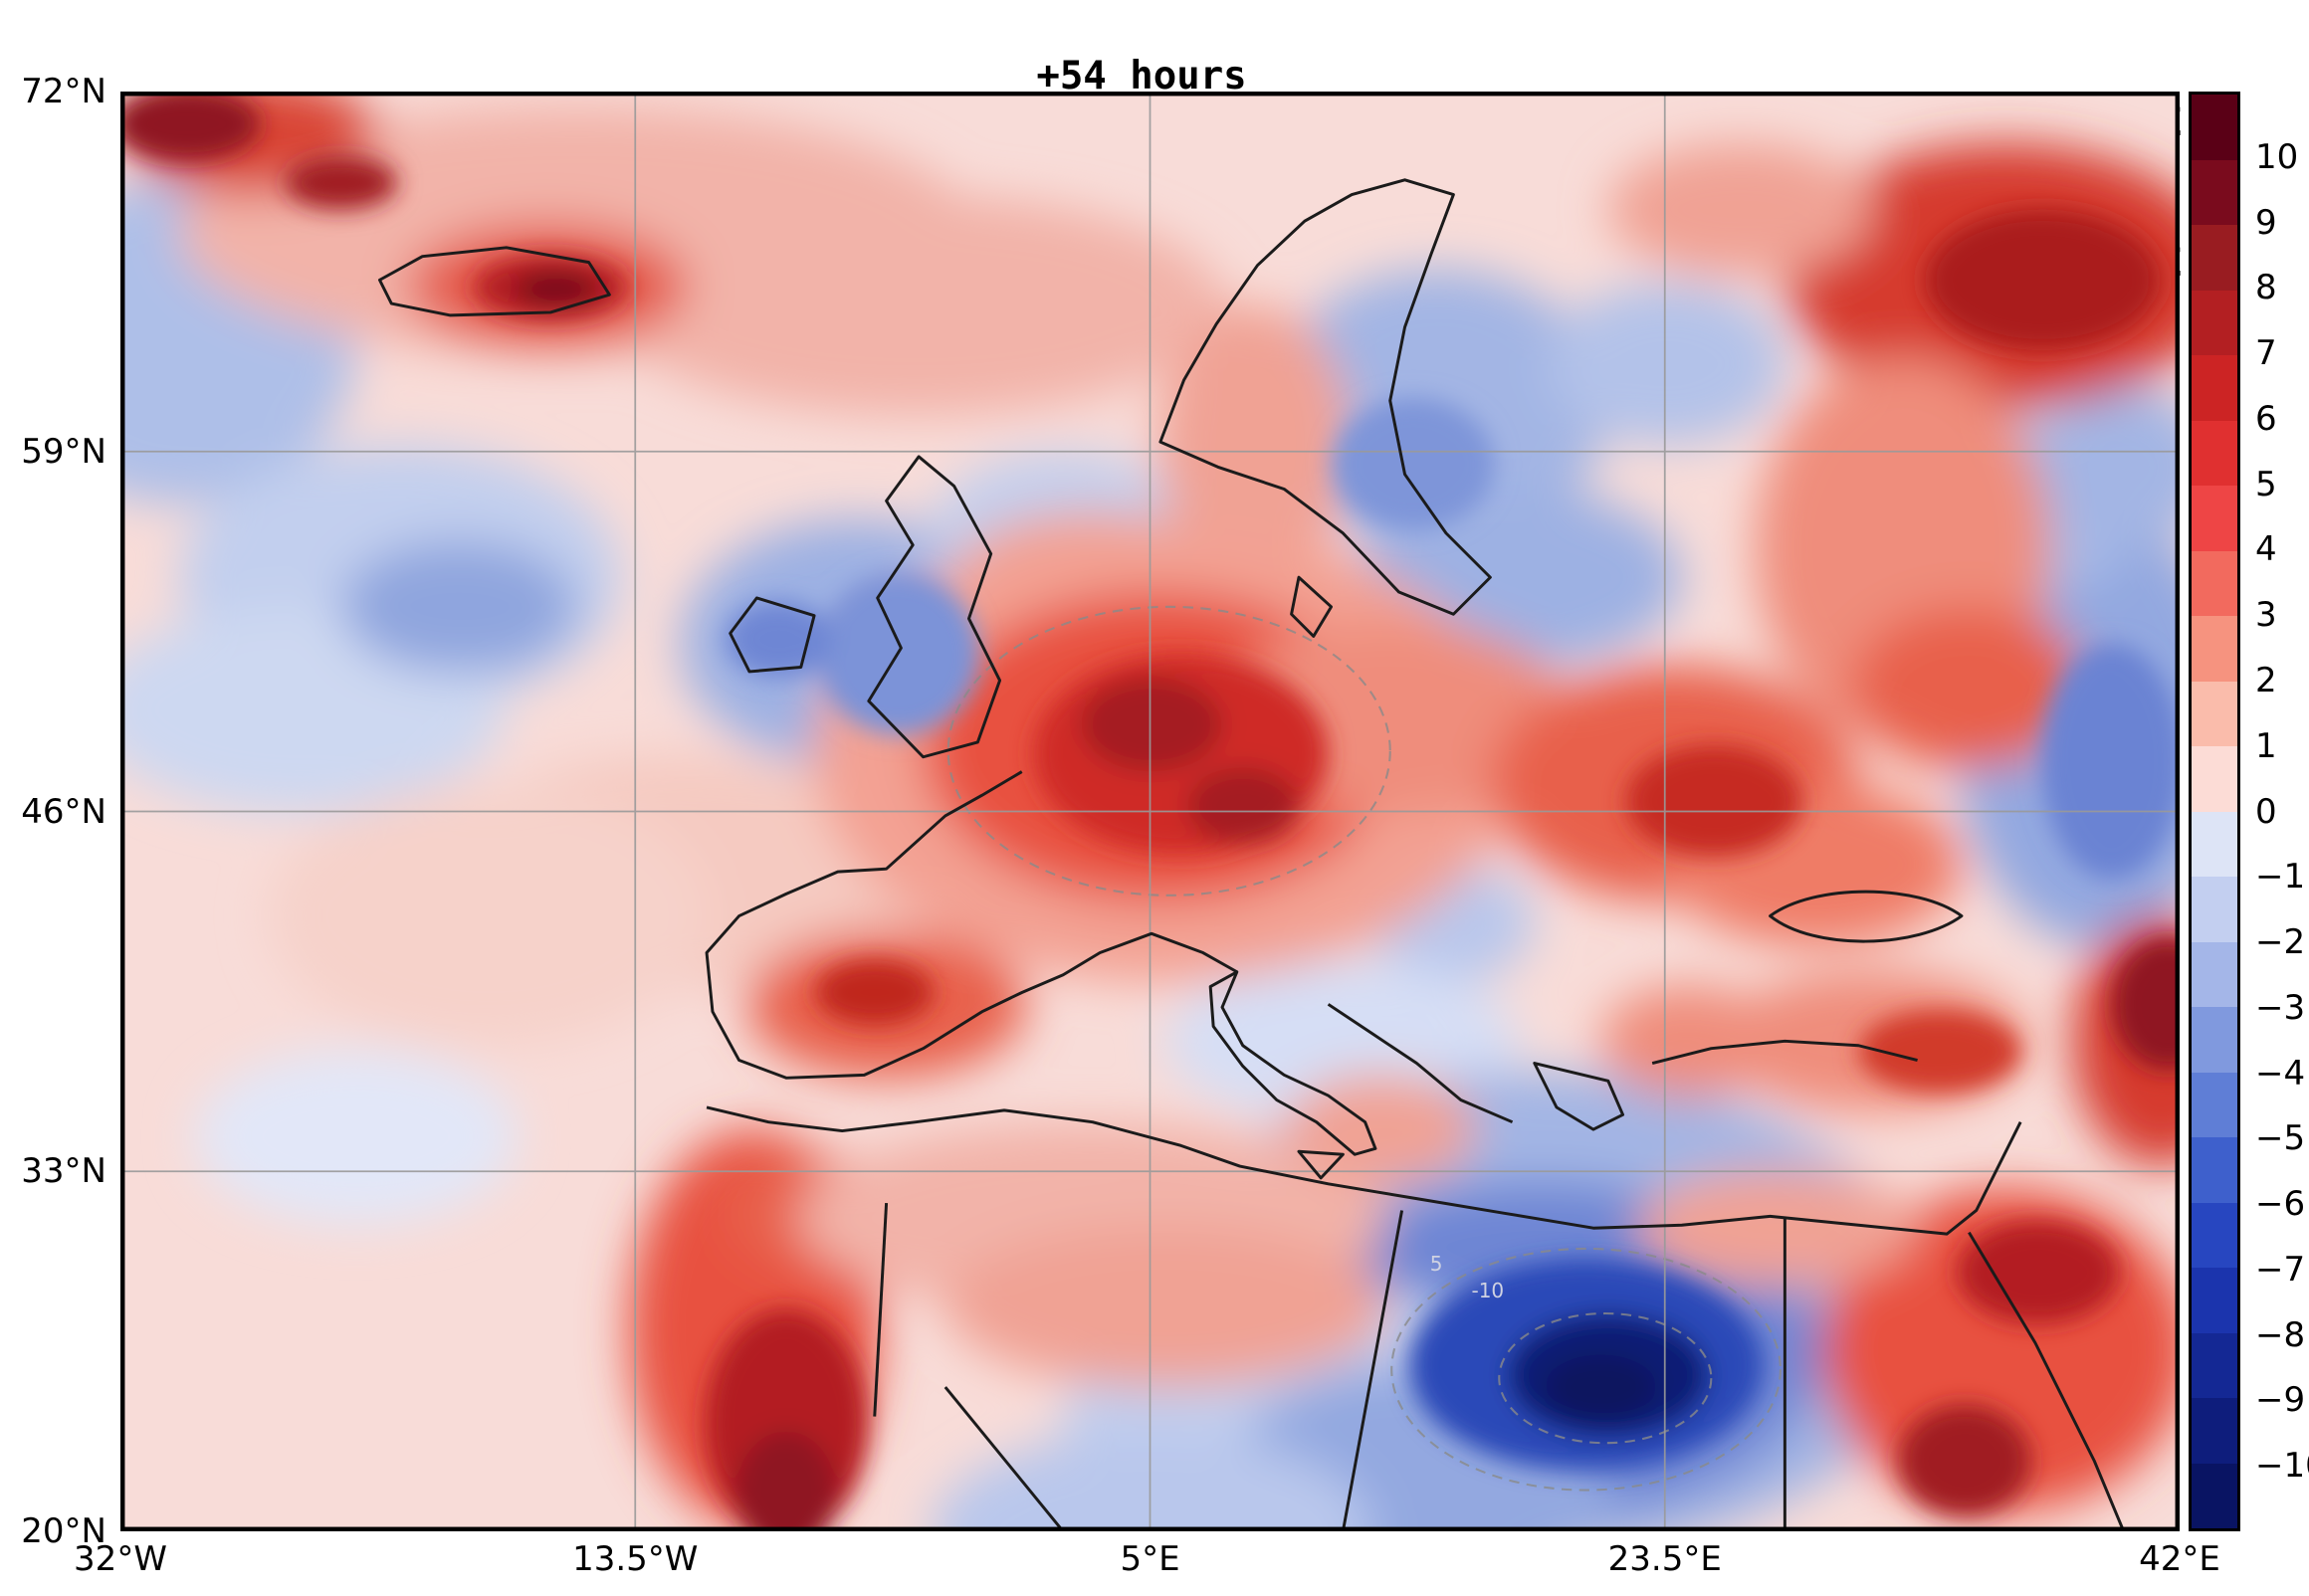 The height and width of the screenshot is (1596, 2309). What do you see at coordinates (2179, 1559) in the screenshot?
I see `lon-tick-label: 42°E` at bounding box center [2179, 1559].